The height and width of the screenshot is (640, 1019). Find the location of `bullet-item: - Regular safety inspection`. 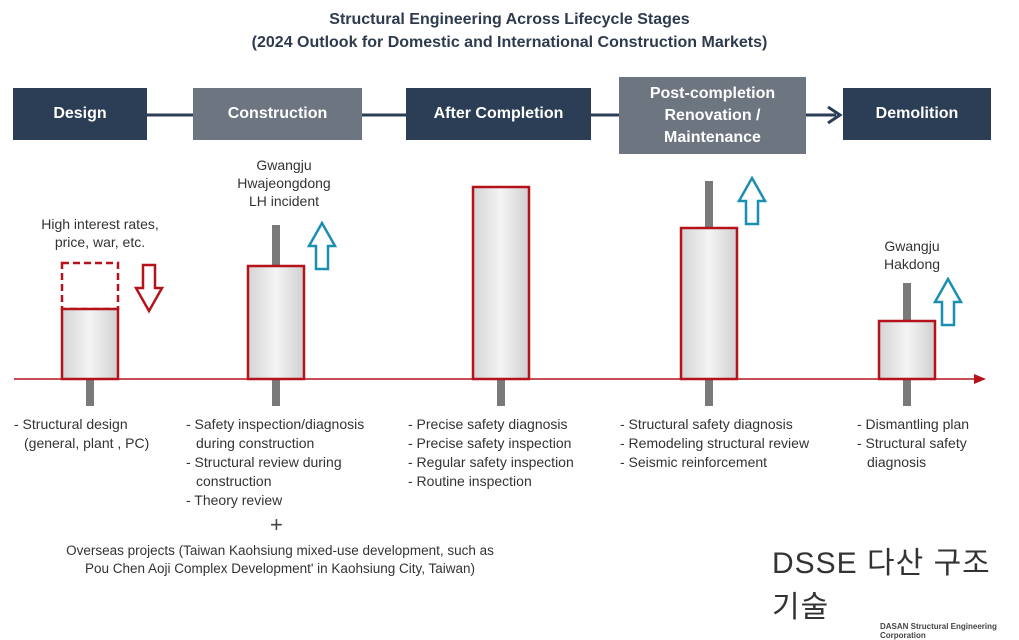

bullet-item: - Regular safety inspection is located at coordinates (491, 462).